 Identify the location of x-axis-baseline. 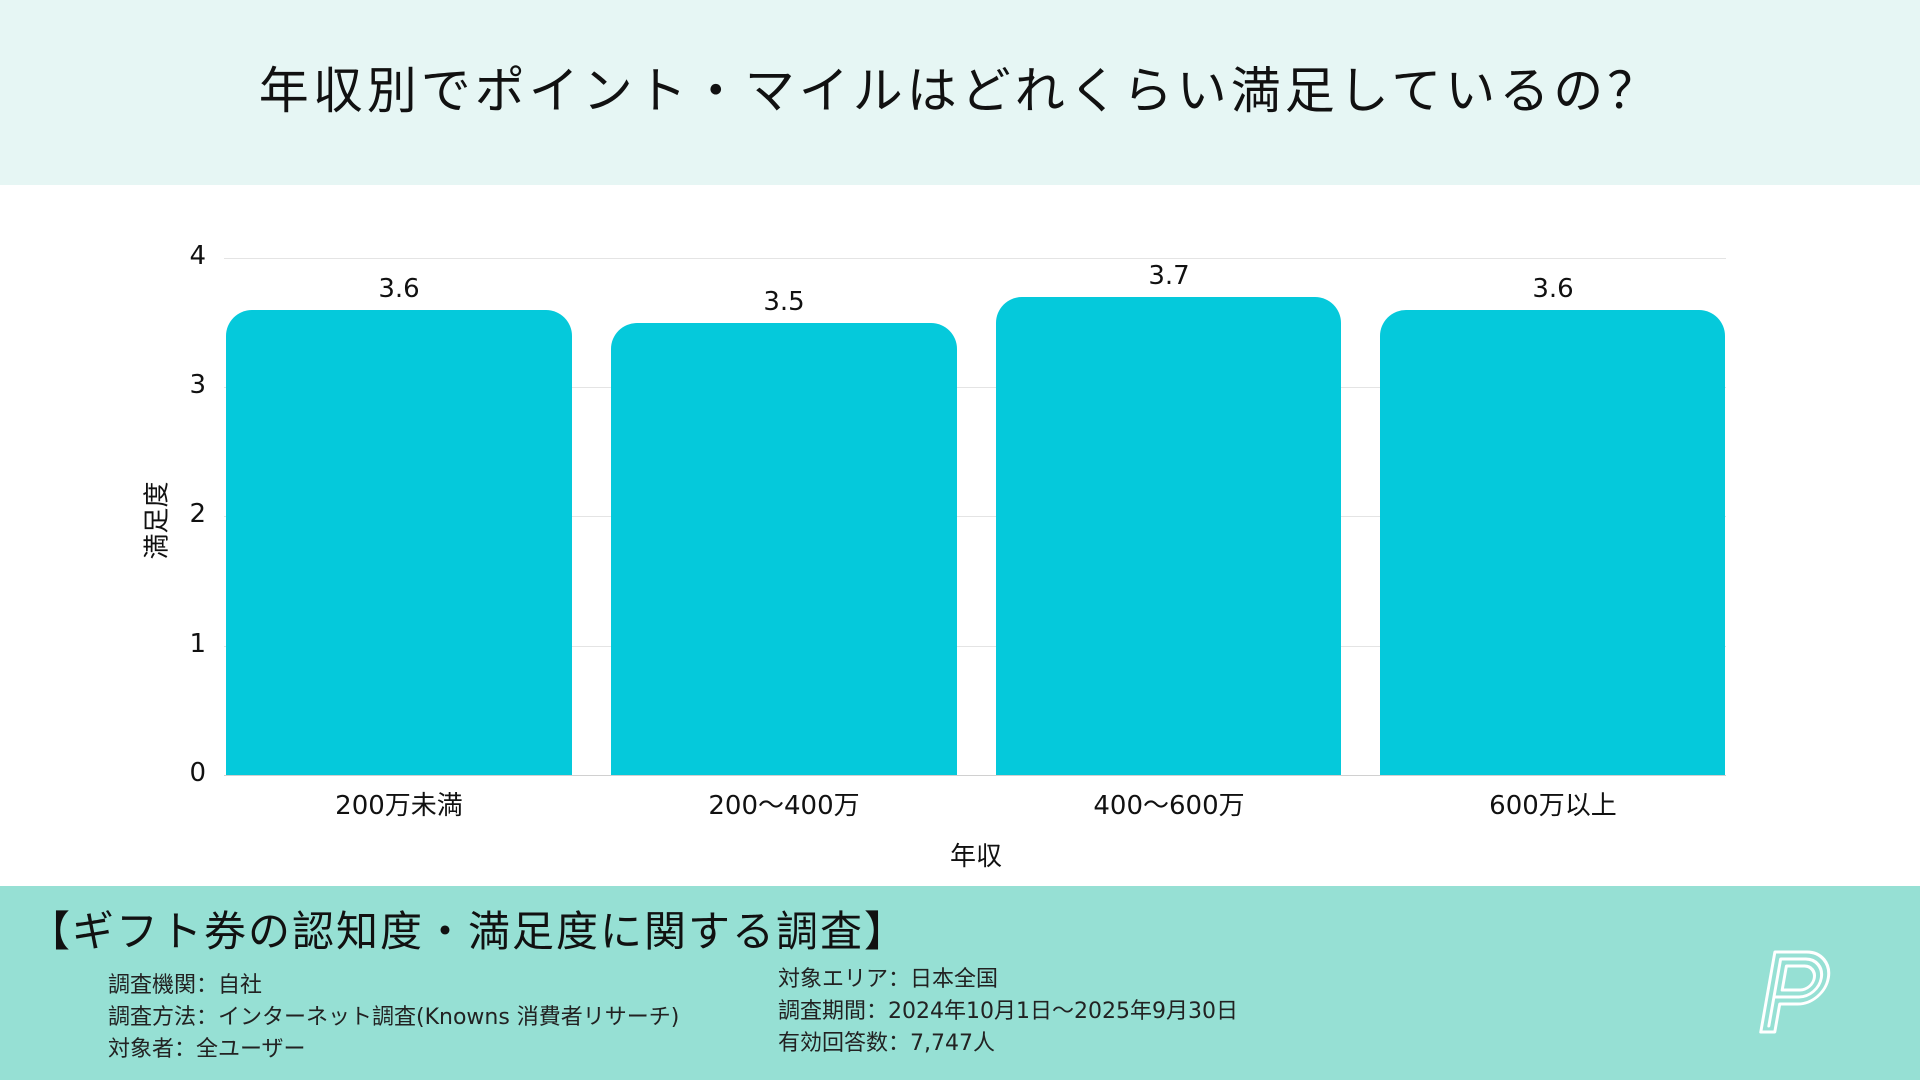
(975, 775).